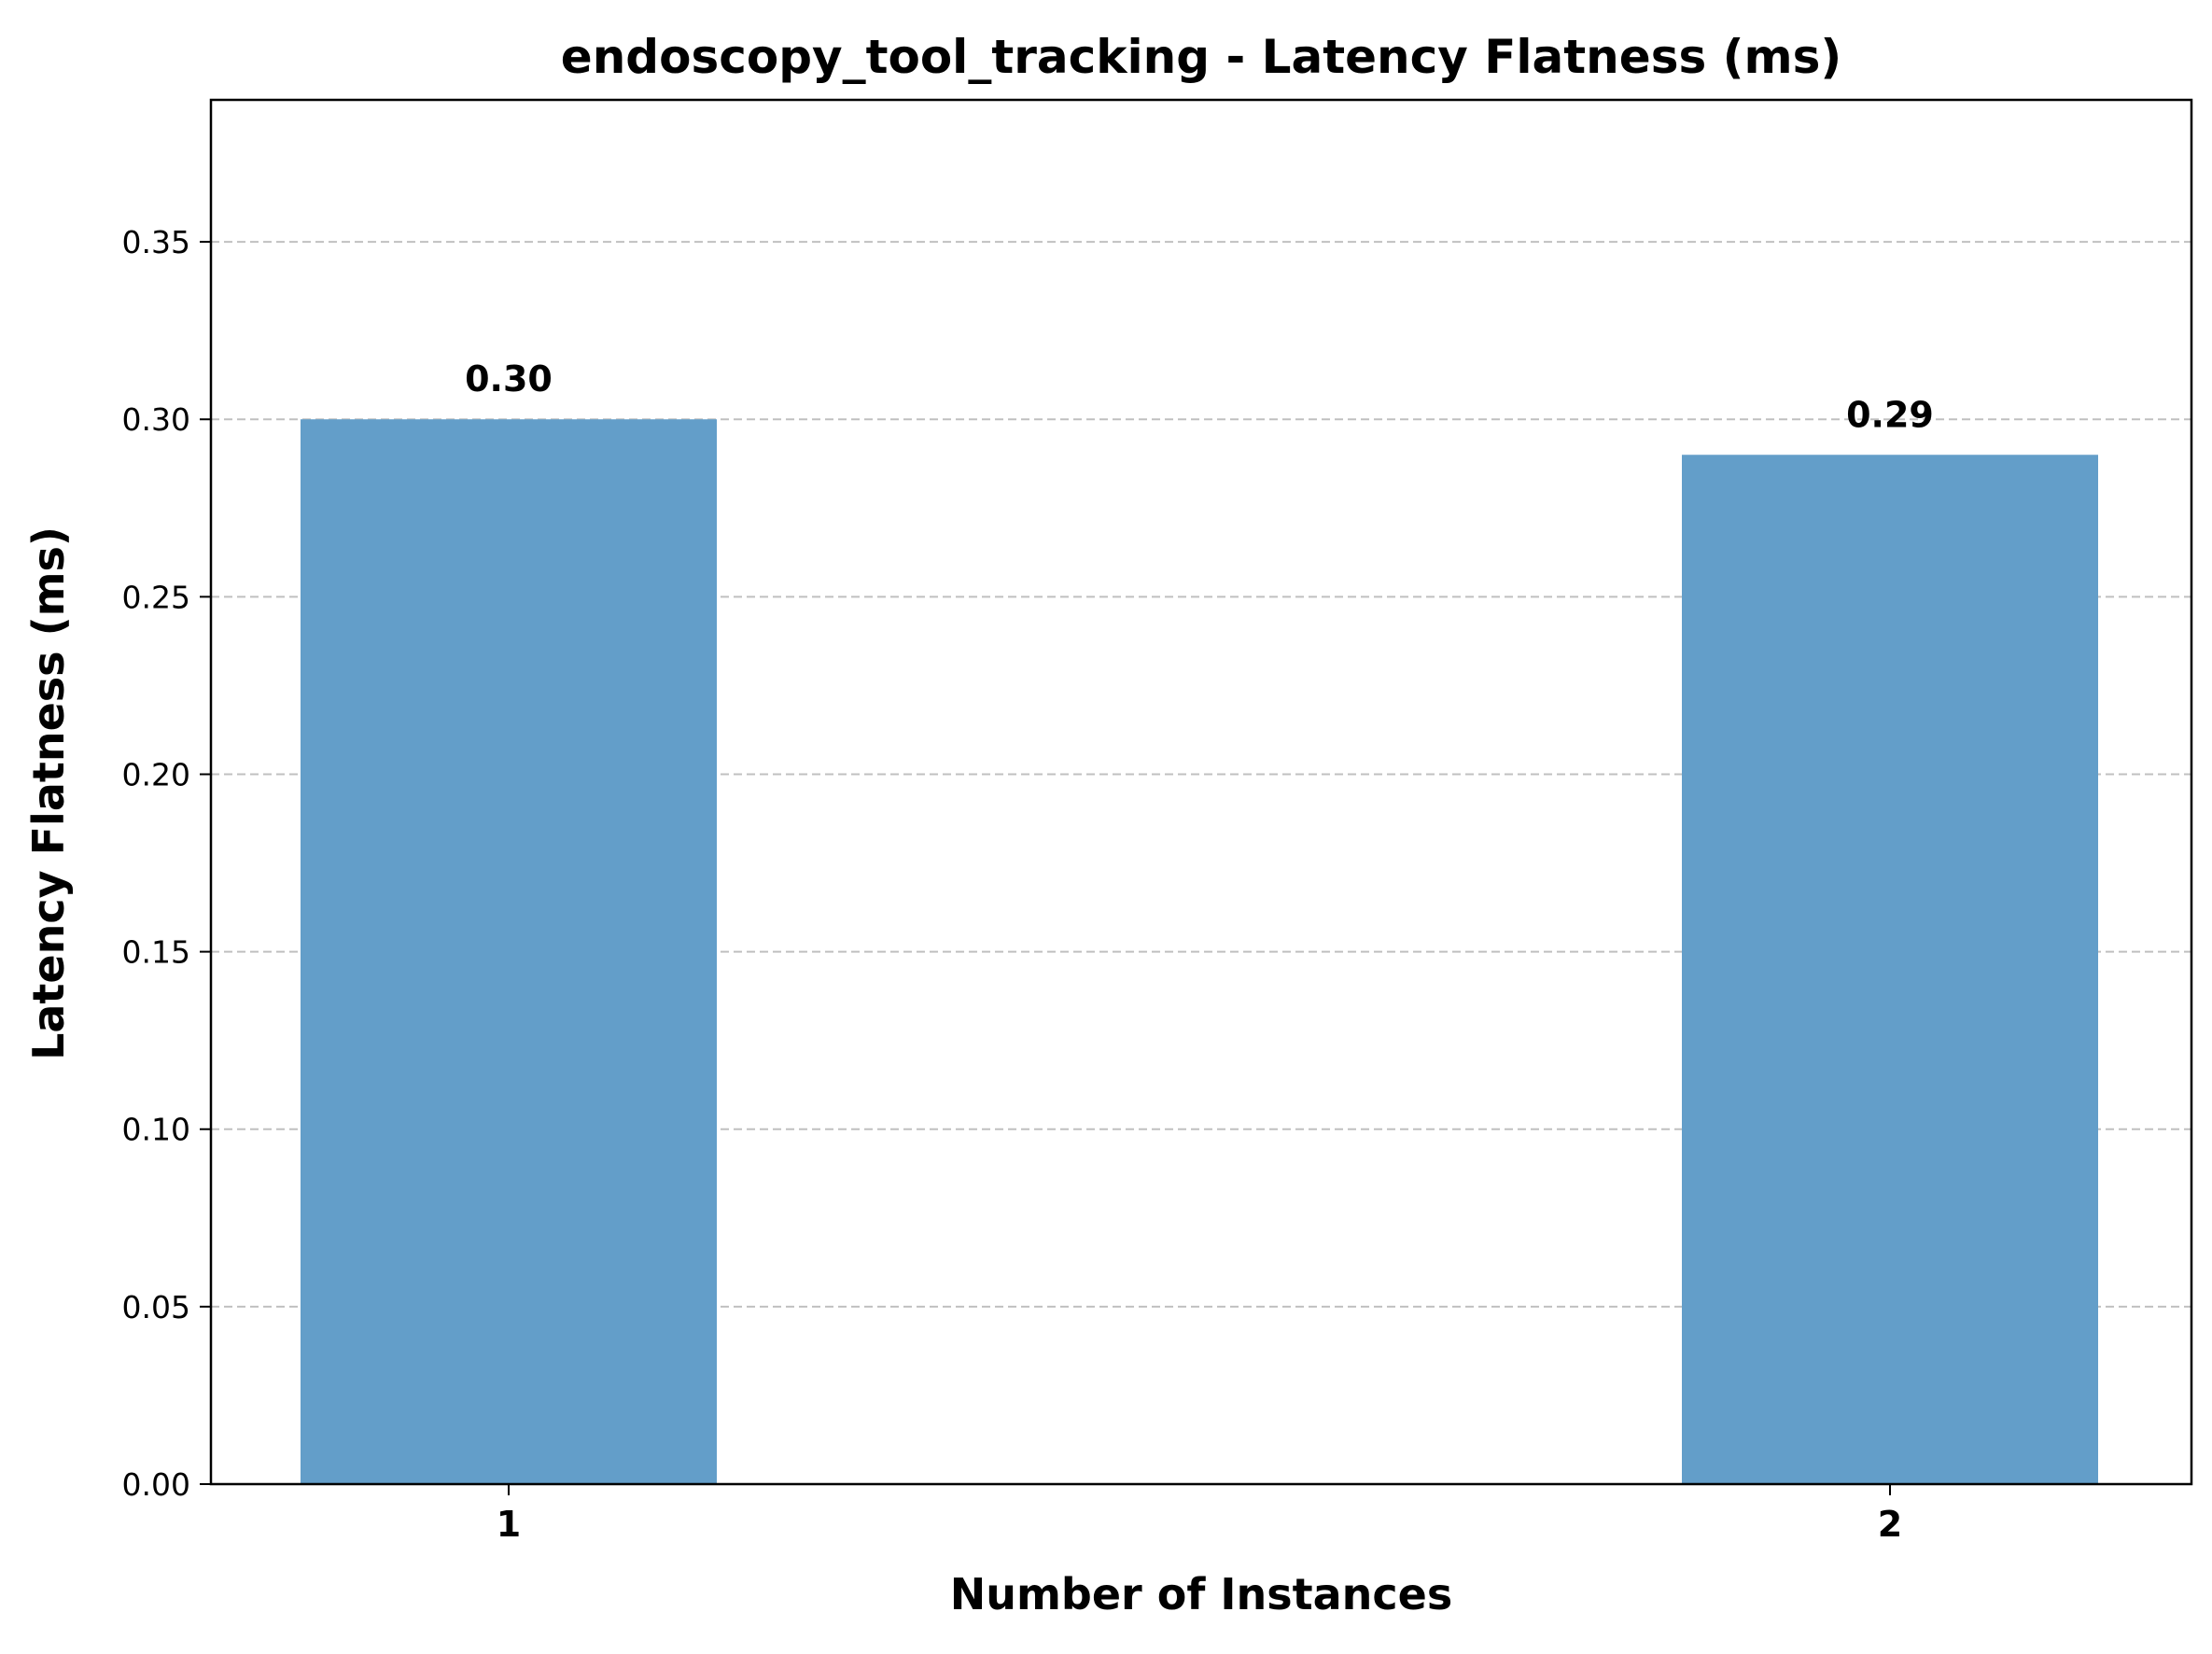 The image size is (2212, 1654). What do you see at coordinates (1890, 1525) in the screenshot?
I see `x-tick-label: 2` at bounding box center [1890, 1525].